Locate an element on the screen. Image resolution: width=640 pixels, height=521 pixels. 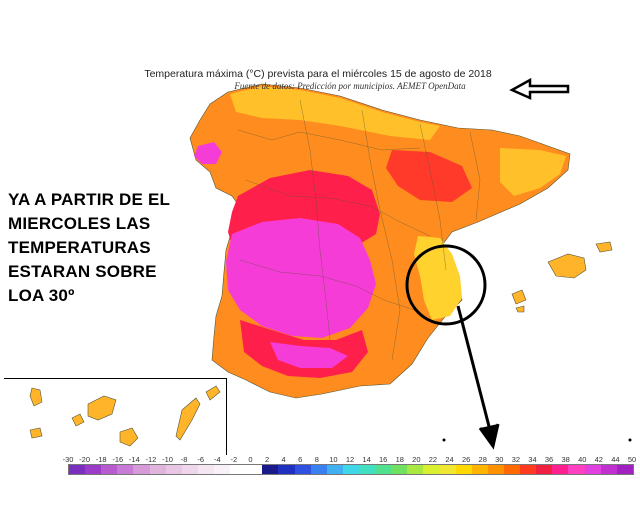
legend-tick-label: 28 is located at coordinates (482, 459).